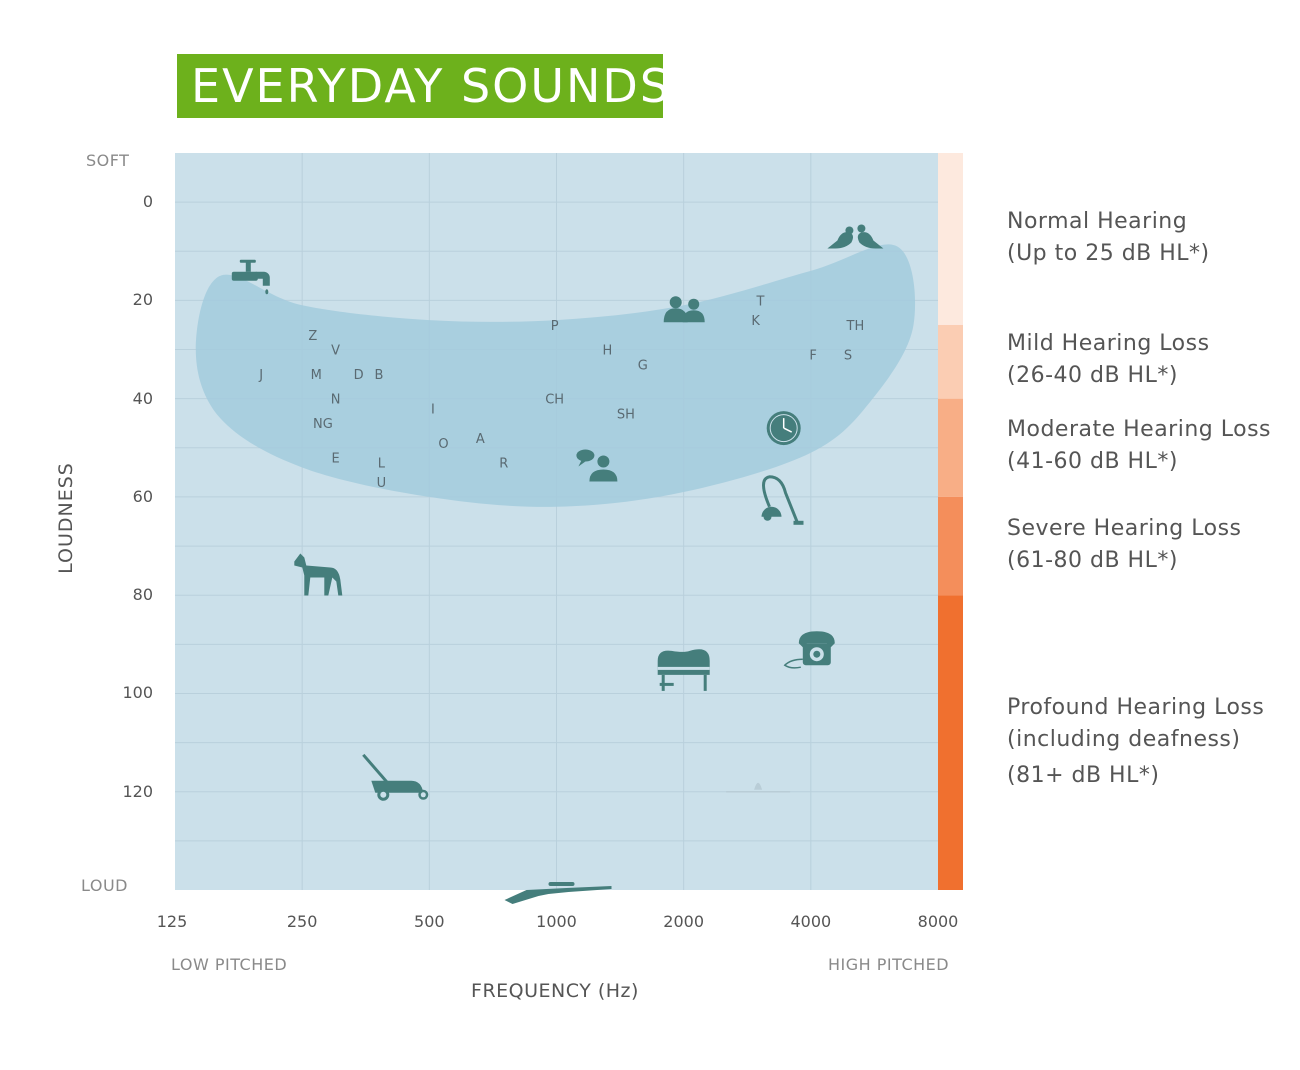 This screenshot has height=1070, width=1300. Describe the element at coordinates (758, 787) in the screenshot. I see `airplane-icon` at that location.